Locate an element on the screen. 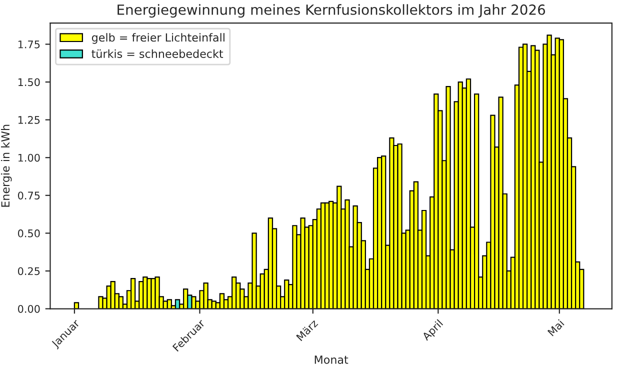 Image resolution: width=620 pixels, height=372 pixels. legend-label: gelb = freier Lichteinfall is located at coordinates (158, 38).